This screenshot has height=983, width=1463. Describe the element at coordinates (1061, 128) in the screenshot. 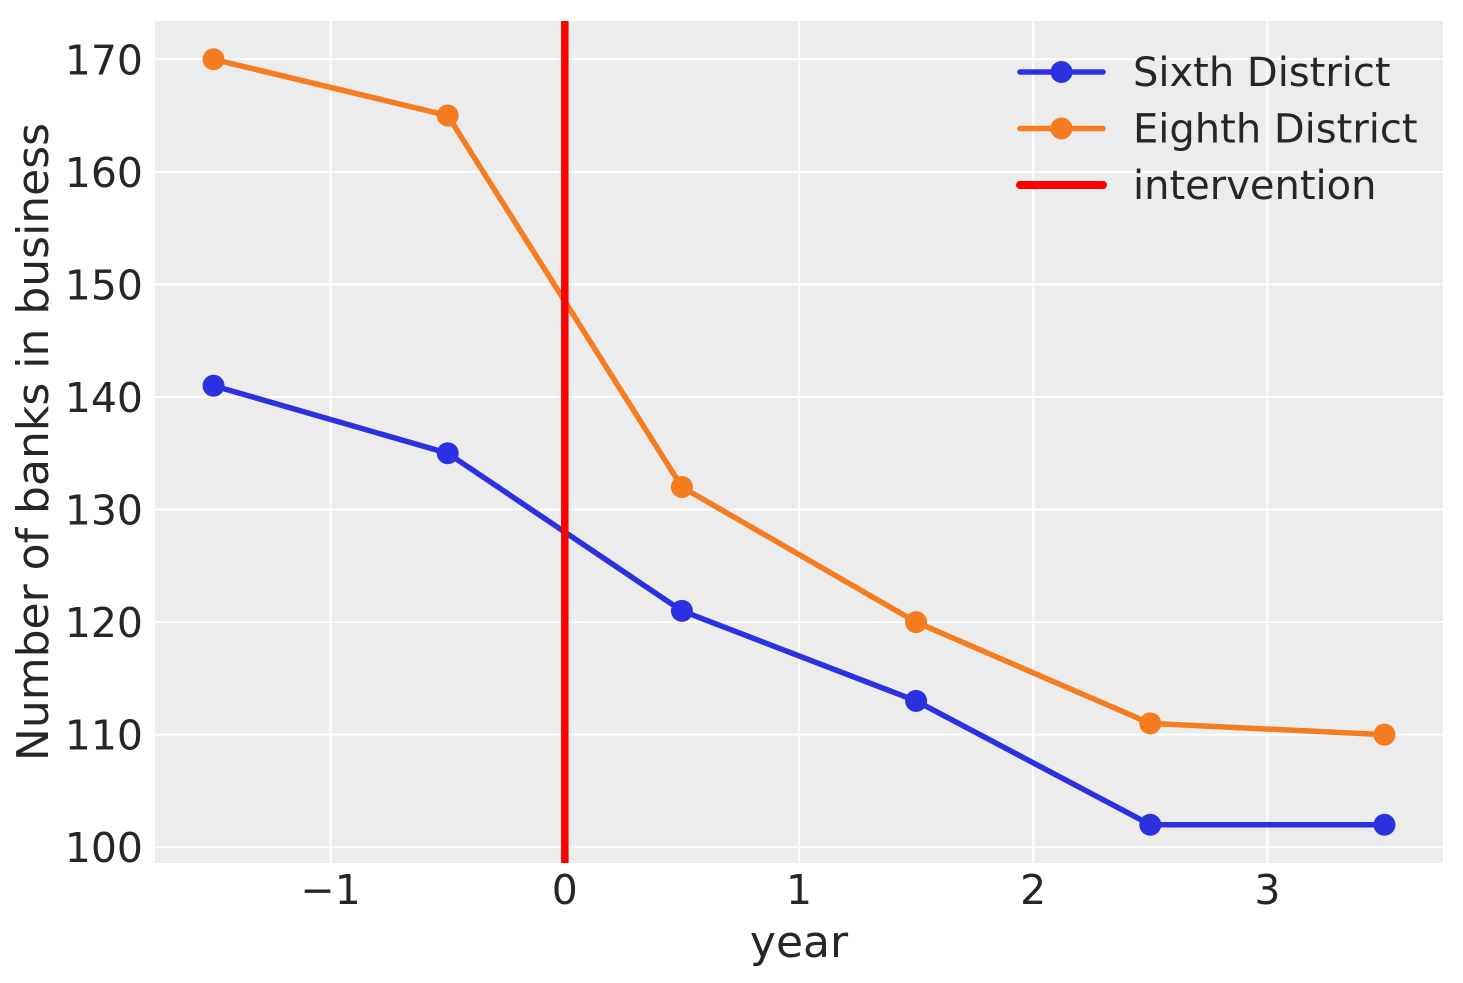

I see `legend-marker-eighth-district-icon` at that location.